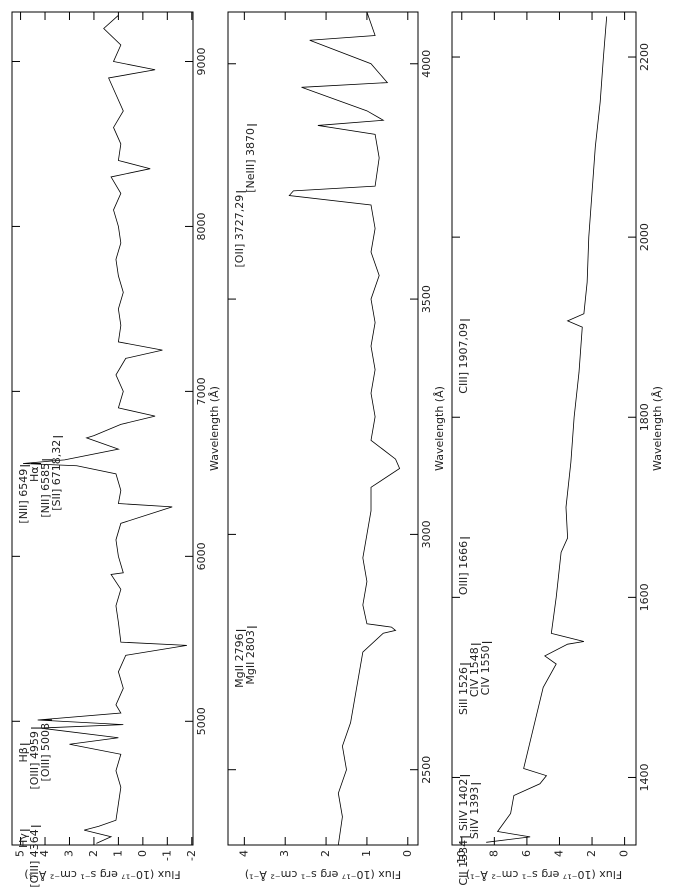 The width and height of the screenshot is (674, 888). What do you see at coordinates (463, 358) in the screenshot?
I see `line-label: CIII] 1907,09` at bounding box center [463, 358].